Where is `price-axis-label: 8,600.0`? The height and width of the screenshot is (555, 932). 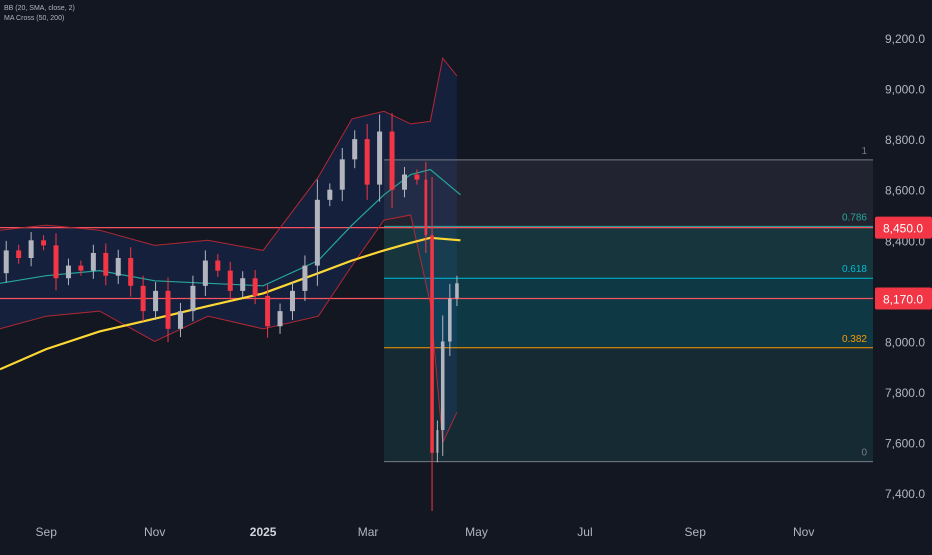
price-axis-label: 8,600.0 is located at coordinates (905, 191).